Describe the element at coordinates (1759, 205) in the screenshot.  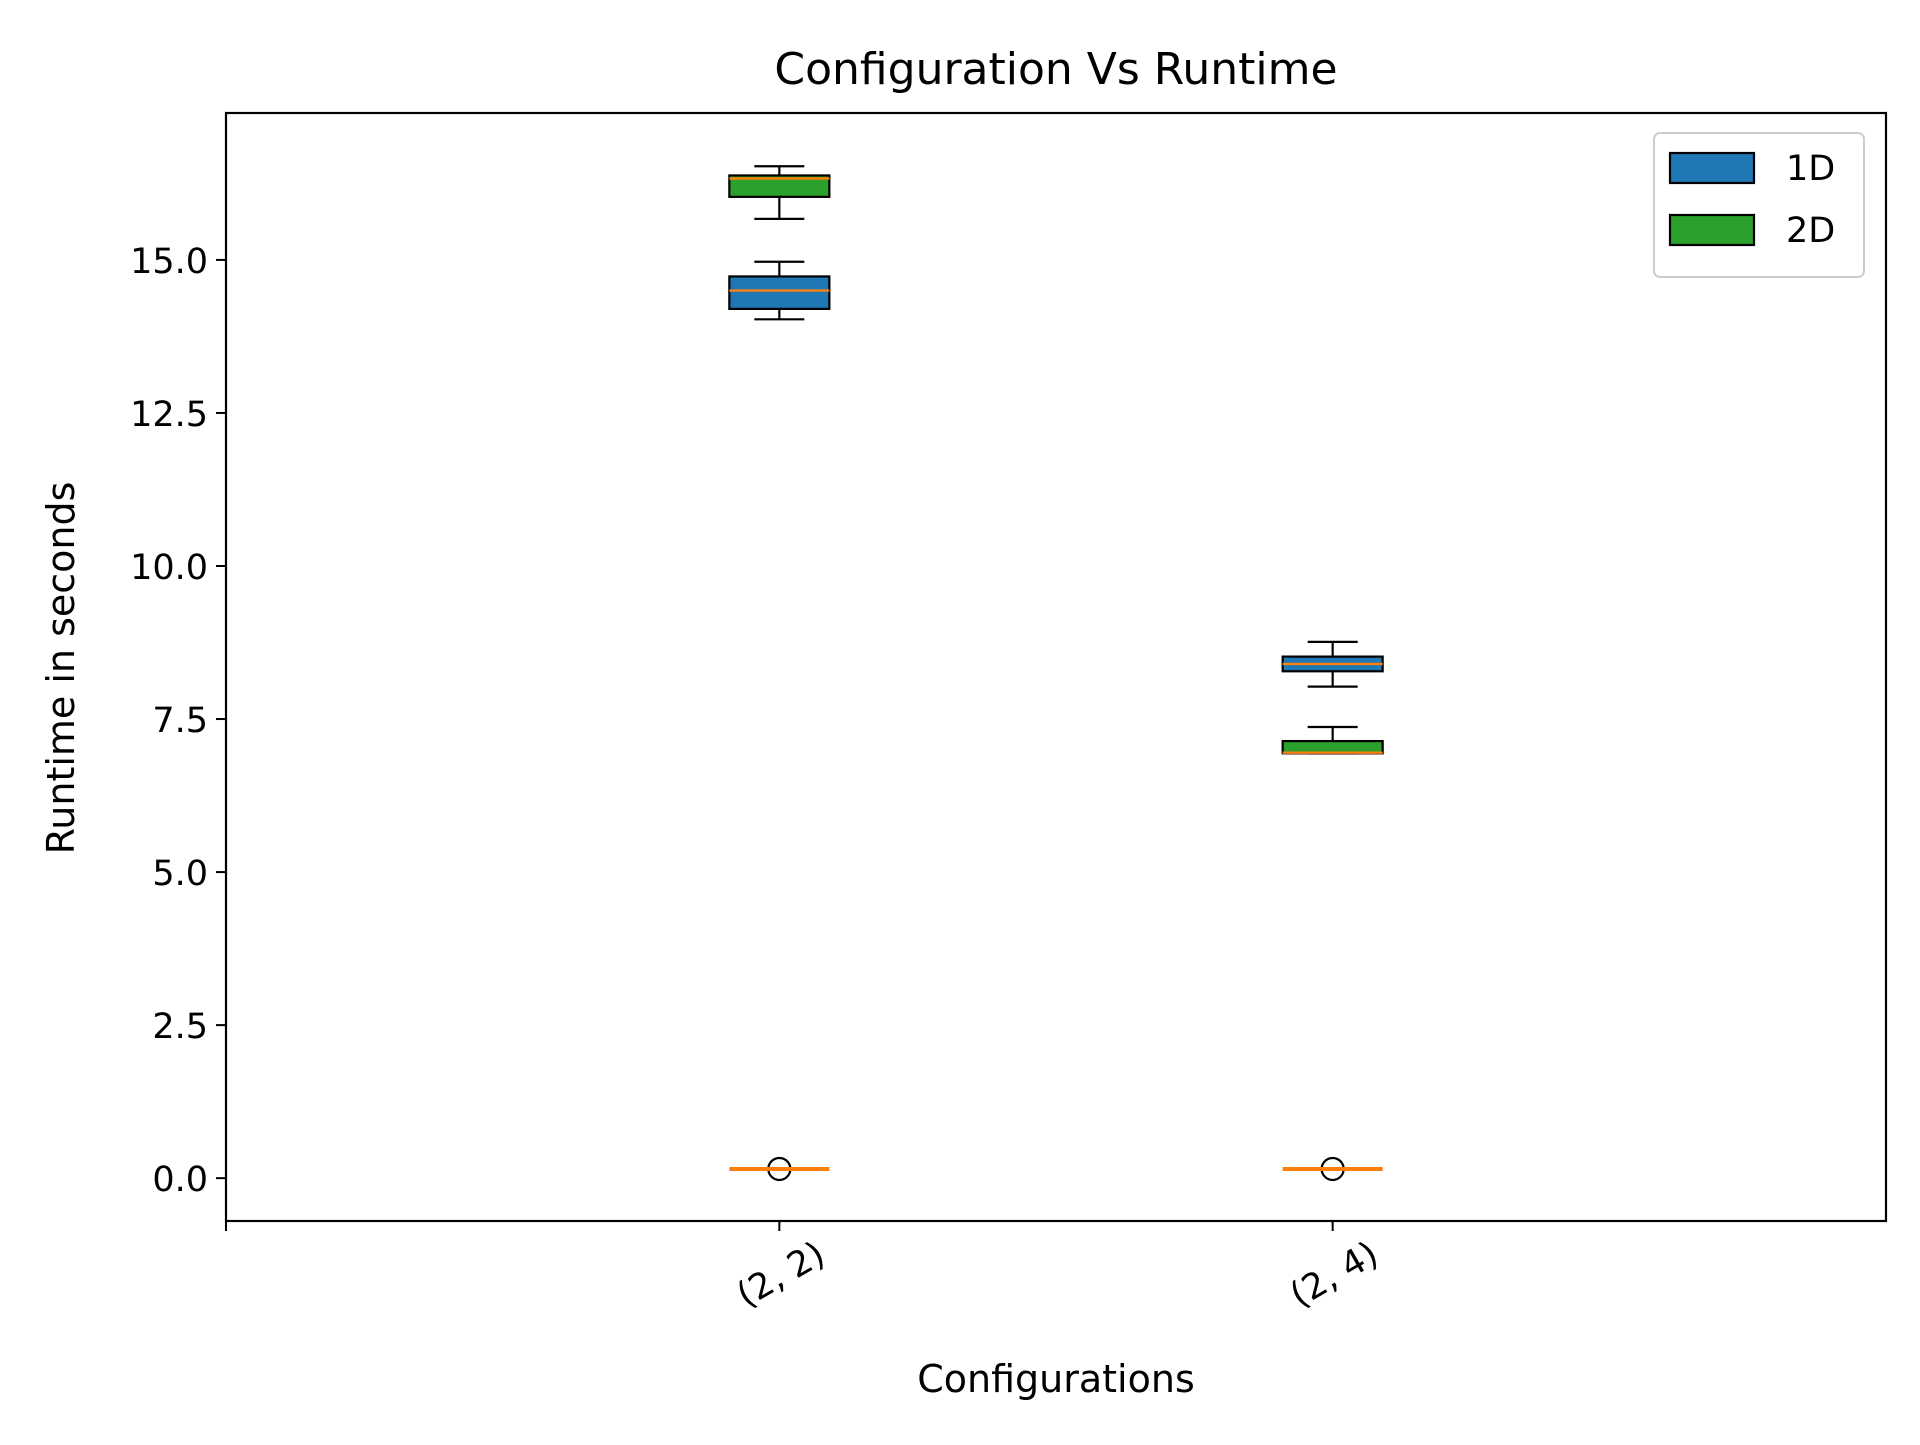
I see `legend: 1D 2D` at that location.